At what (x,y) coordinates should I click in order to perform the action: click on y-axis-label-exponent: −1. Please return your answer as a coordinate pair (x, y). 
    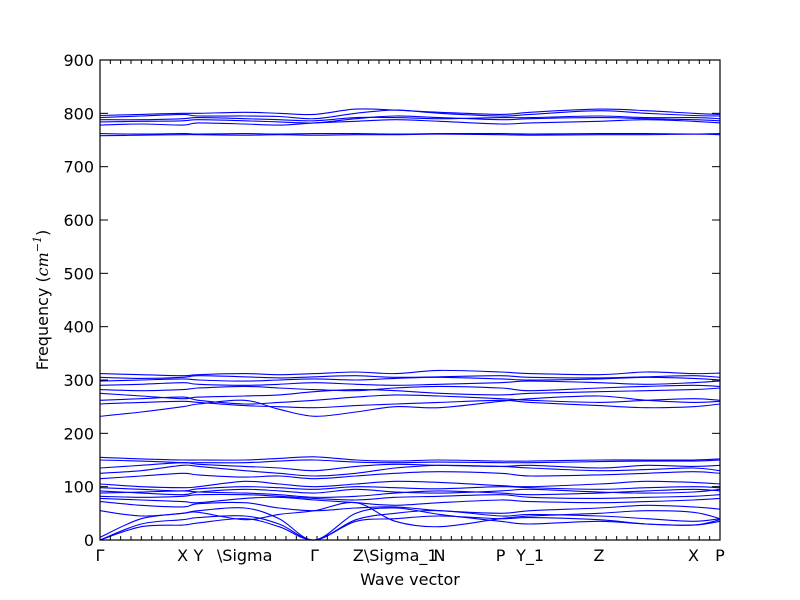
    Looking at the image, I should click on (37, 244).